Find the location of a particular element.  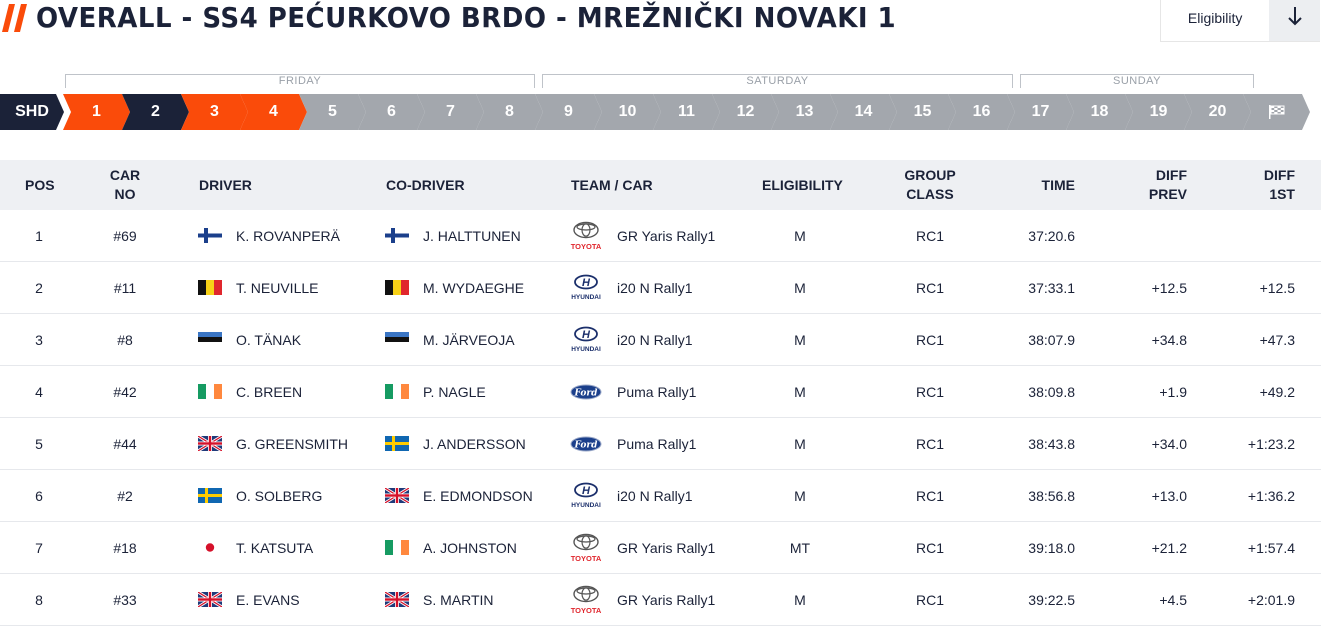

svg-text: H is located at coordinates (586, 335).